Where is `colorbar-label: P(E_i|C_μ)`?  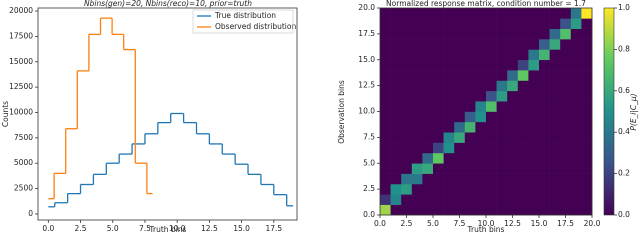
colorbar-label: P(E_i|C_μ) is located at coordinates (633, 111).